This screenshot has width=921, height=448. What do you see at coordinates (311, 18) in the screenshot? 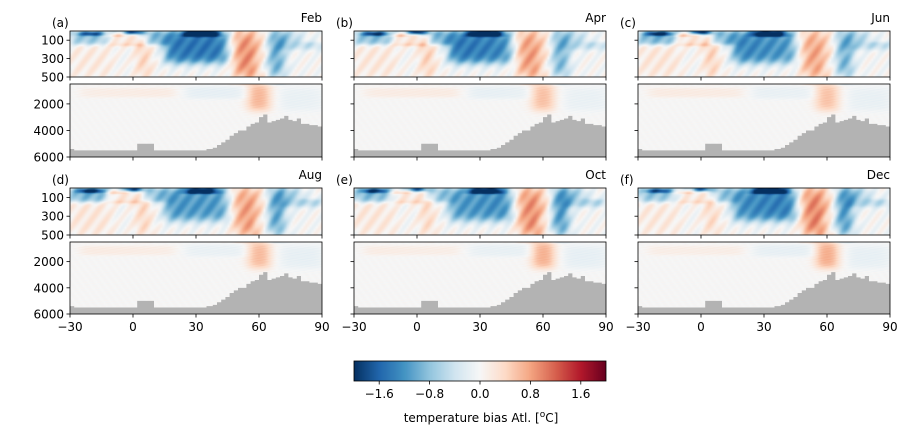
I see `panel-title: Feb` at bounding box center [311, 18].